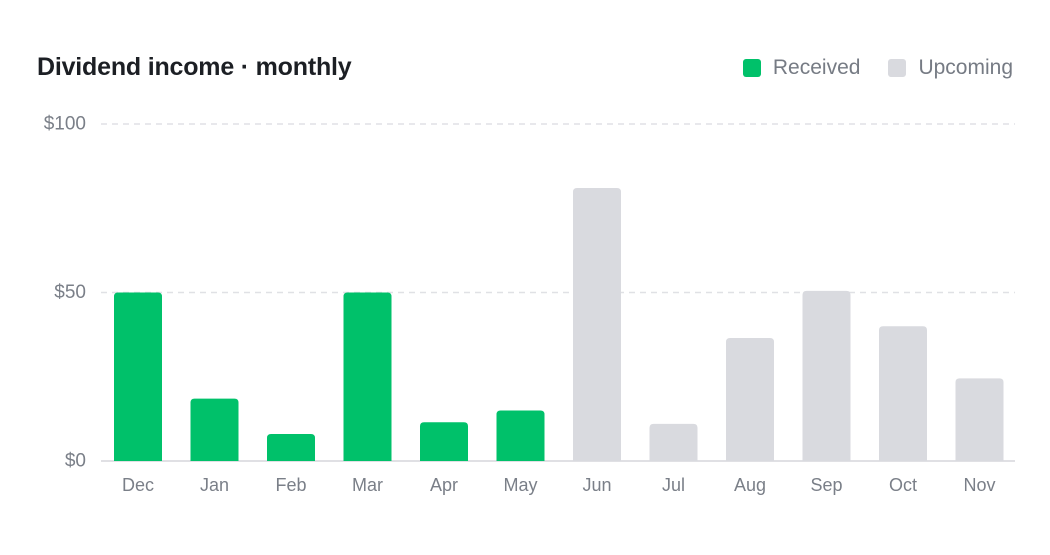 The height and width of the screenshot is (555, 1050). What do you see at coordinates (520, 435) in the screenshot?
I see `bar-received-may` at bounding box center [520, 435].